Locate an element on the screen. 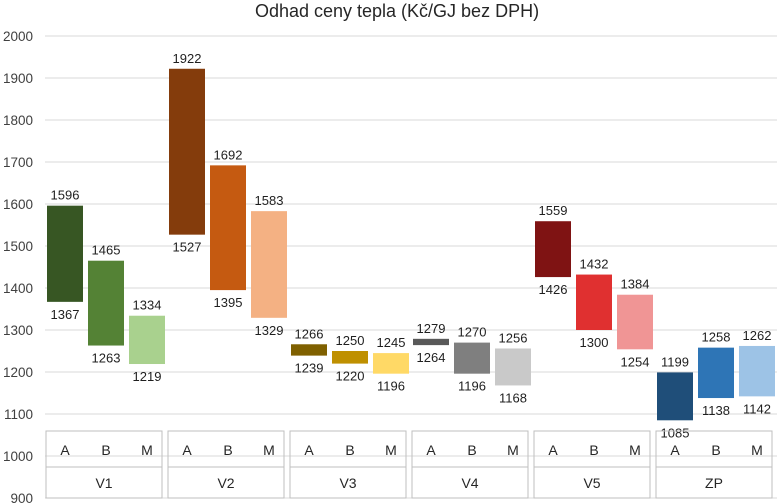 This screenshot has width=780, height=504. low-value-label: 1527 is located at coordinates (187, 247).